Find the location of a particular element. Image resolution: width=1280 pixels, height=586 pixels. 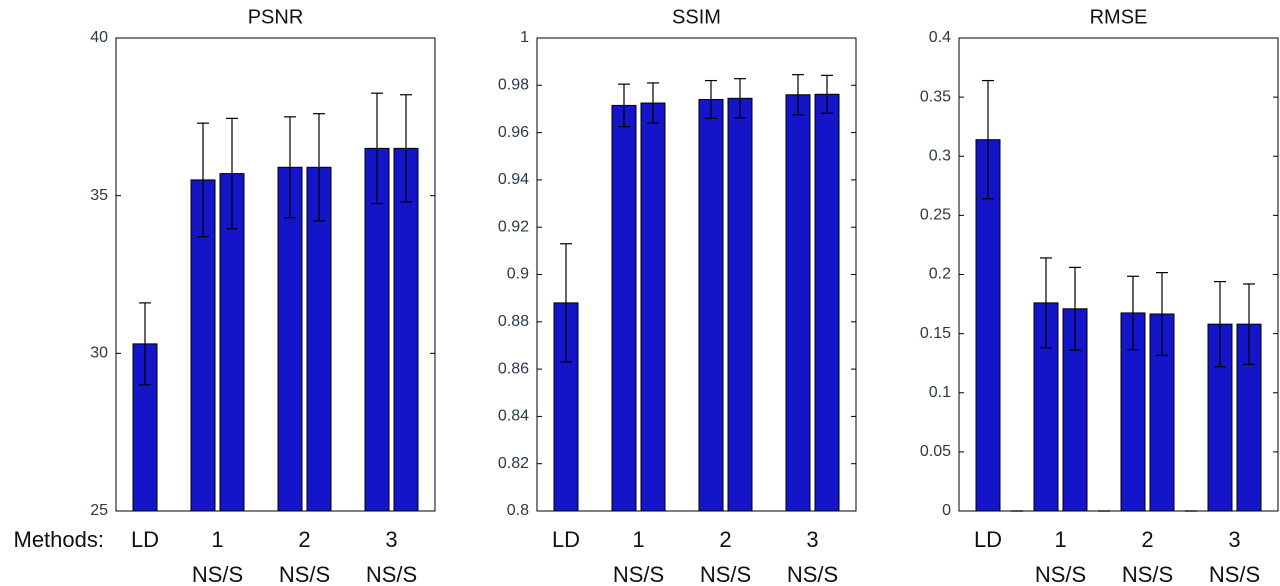

y-tick-label: 0.2 is located at coordinates (940, 274).